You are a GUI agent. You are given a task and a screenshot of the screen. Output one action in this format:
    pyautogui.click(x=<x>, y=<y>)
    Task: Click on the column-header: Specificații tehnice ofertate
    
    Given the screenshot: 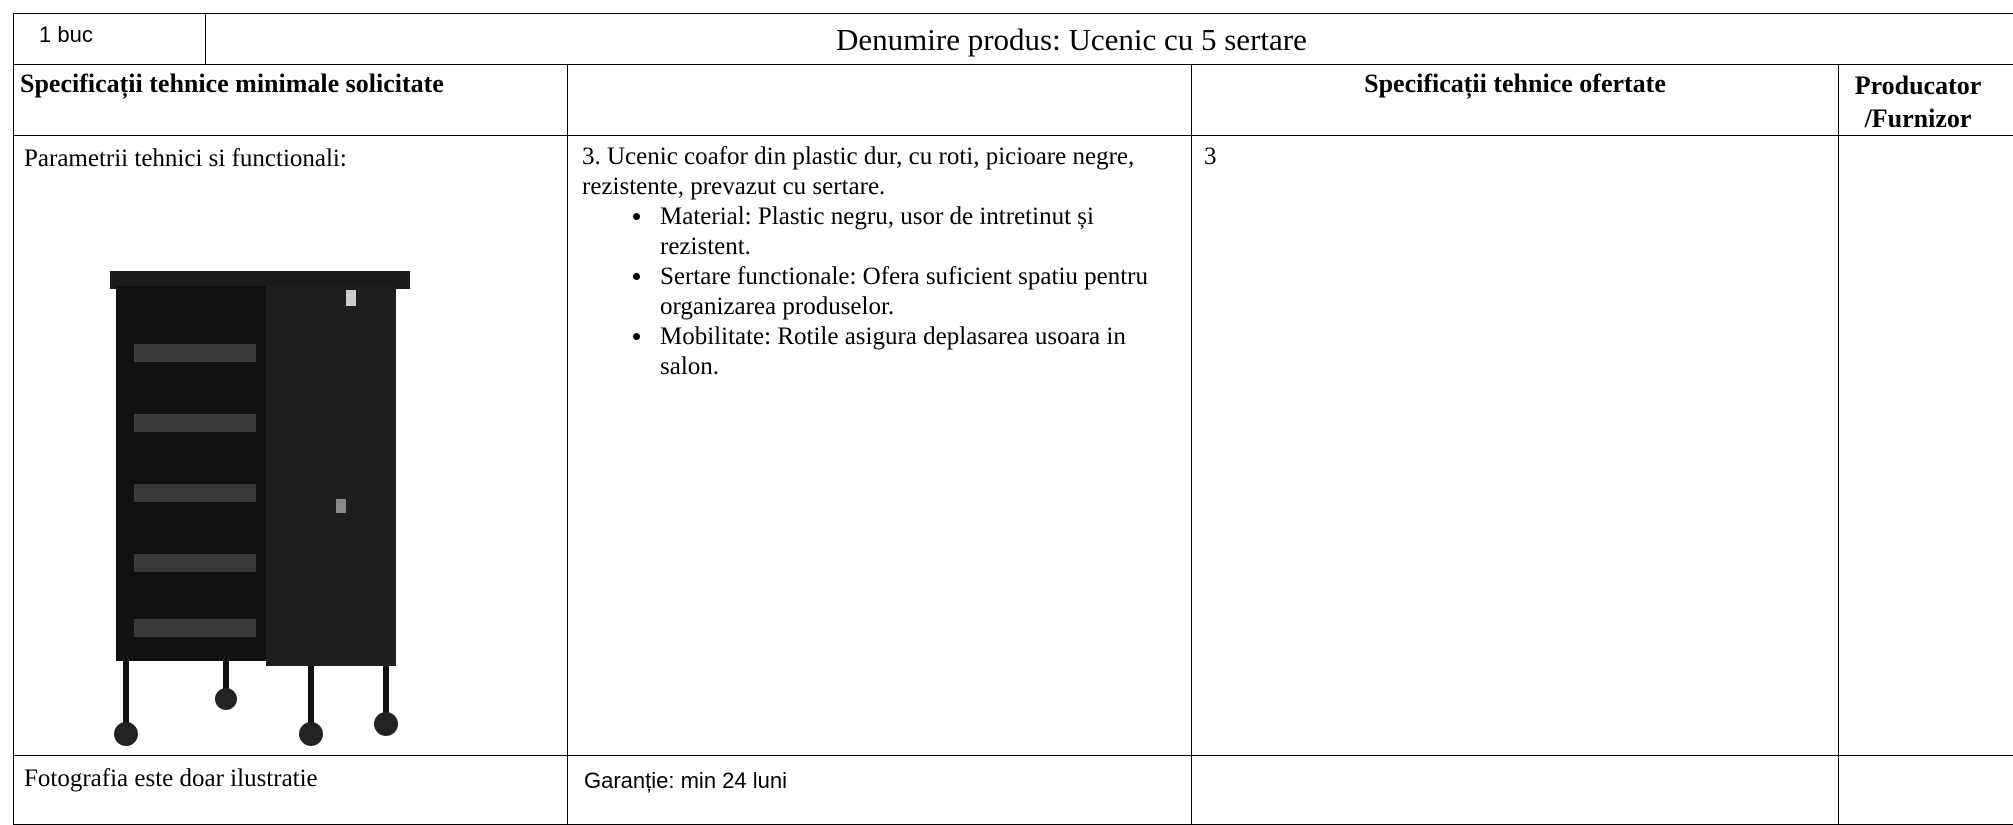 What is the action you would take?
    pyautogui.click(x=1515, y=100)
    